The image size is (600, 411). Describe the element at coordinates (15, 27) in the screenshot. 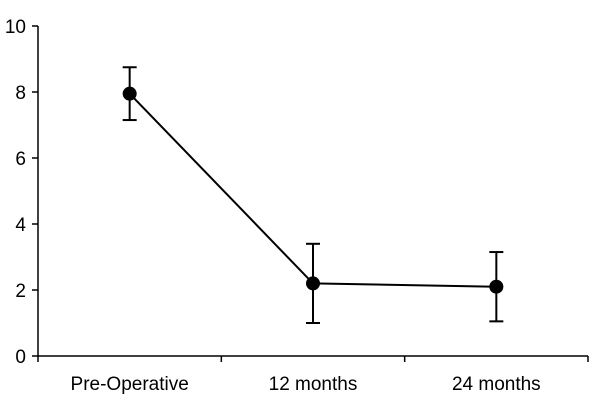

I see `y-tick-label: 10` at that location.